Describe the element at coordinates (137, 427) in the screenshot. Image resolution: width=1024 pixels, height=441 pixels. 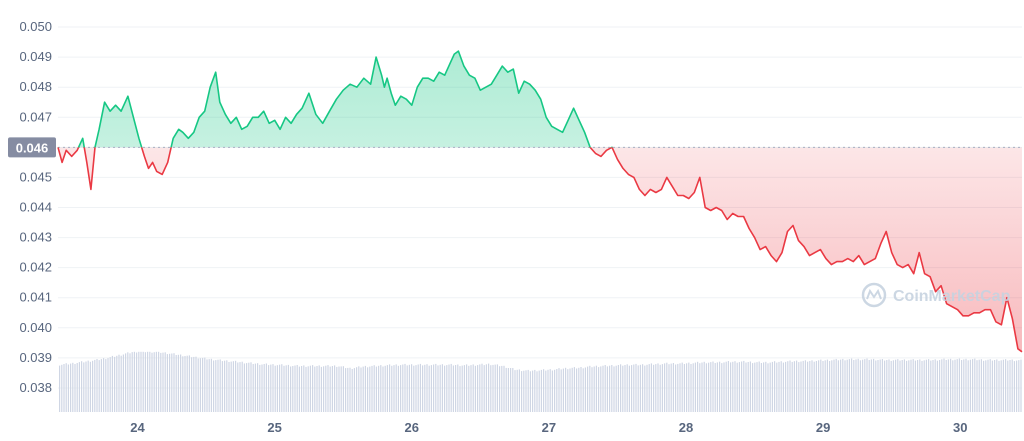
I see `x-tick-label: 24` at that location.